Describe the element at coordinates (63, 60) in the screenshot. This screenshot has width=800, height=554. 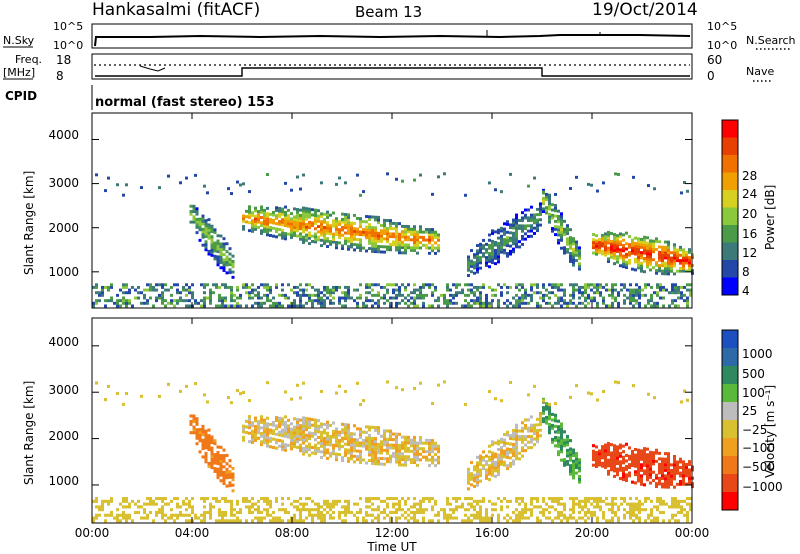
I see `freq-tick-top: 18` at that location.